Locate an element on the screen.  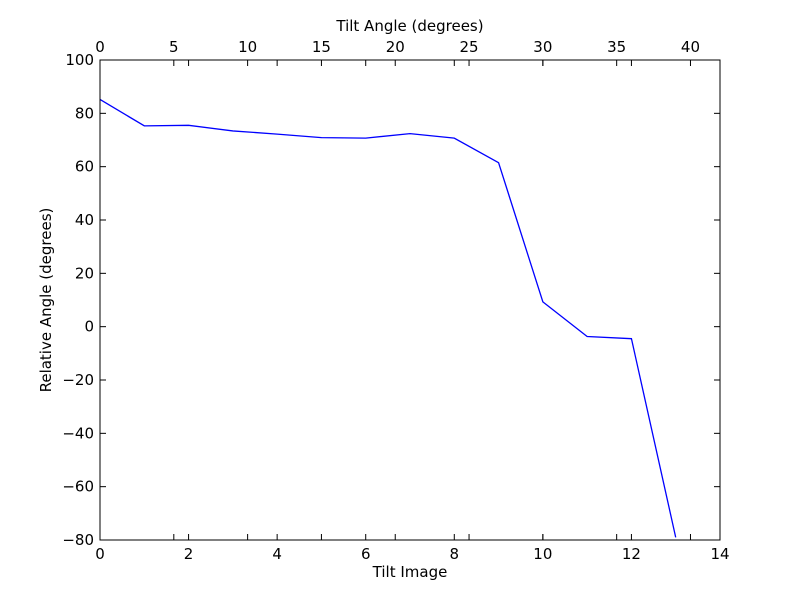
y-tick-label: 80 is located at coordinates (84, 113).